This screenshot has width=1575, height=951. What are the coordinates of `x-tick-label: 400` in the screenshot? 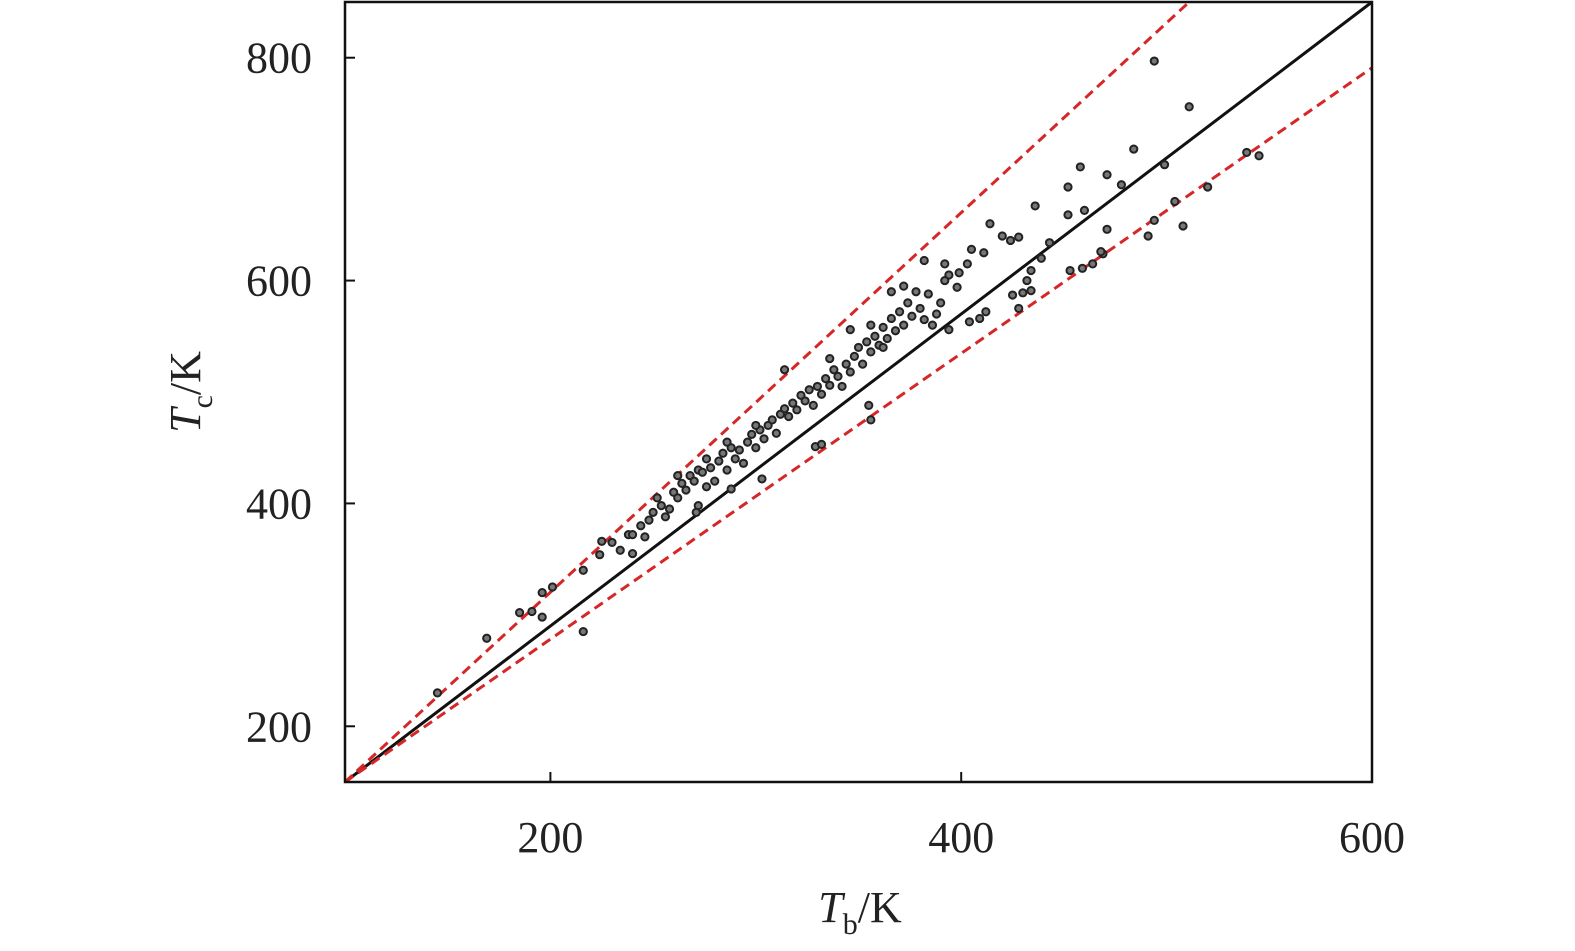 It's located at (961, 837).